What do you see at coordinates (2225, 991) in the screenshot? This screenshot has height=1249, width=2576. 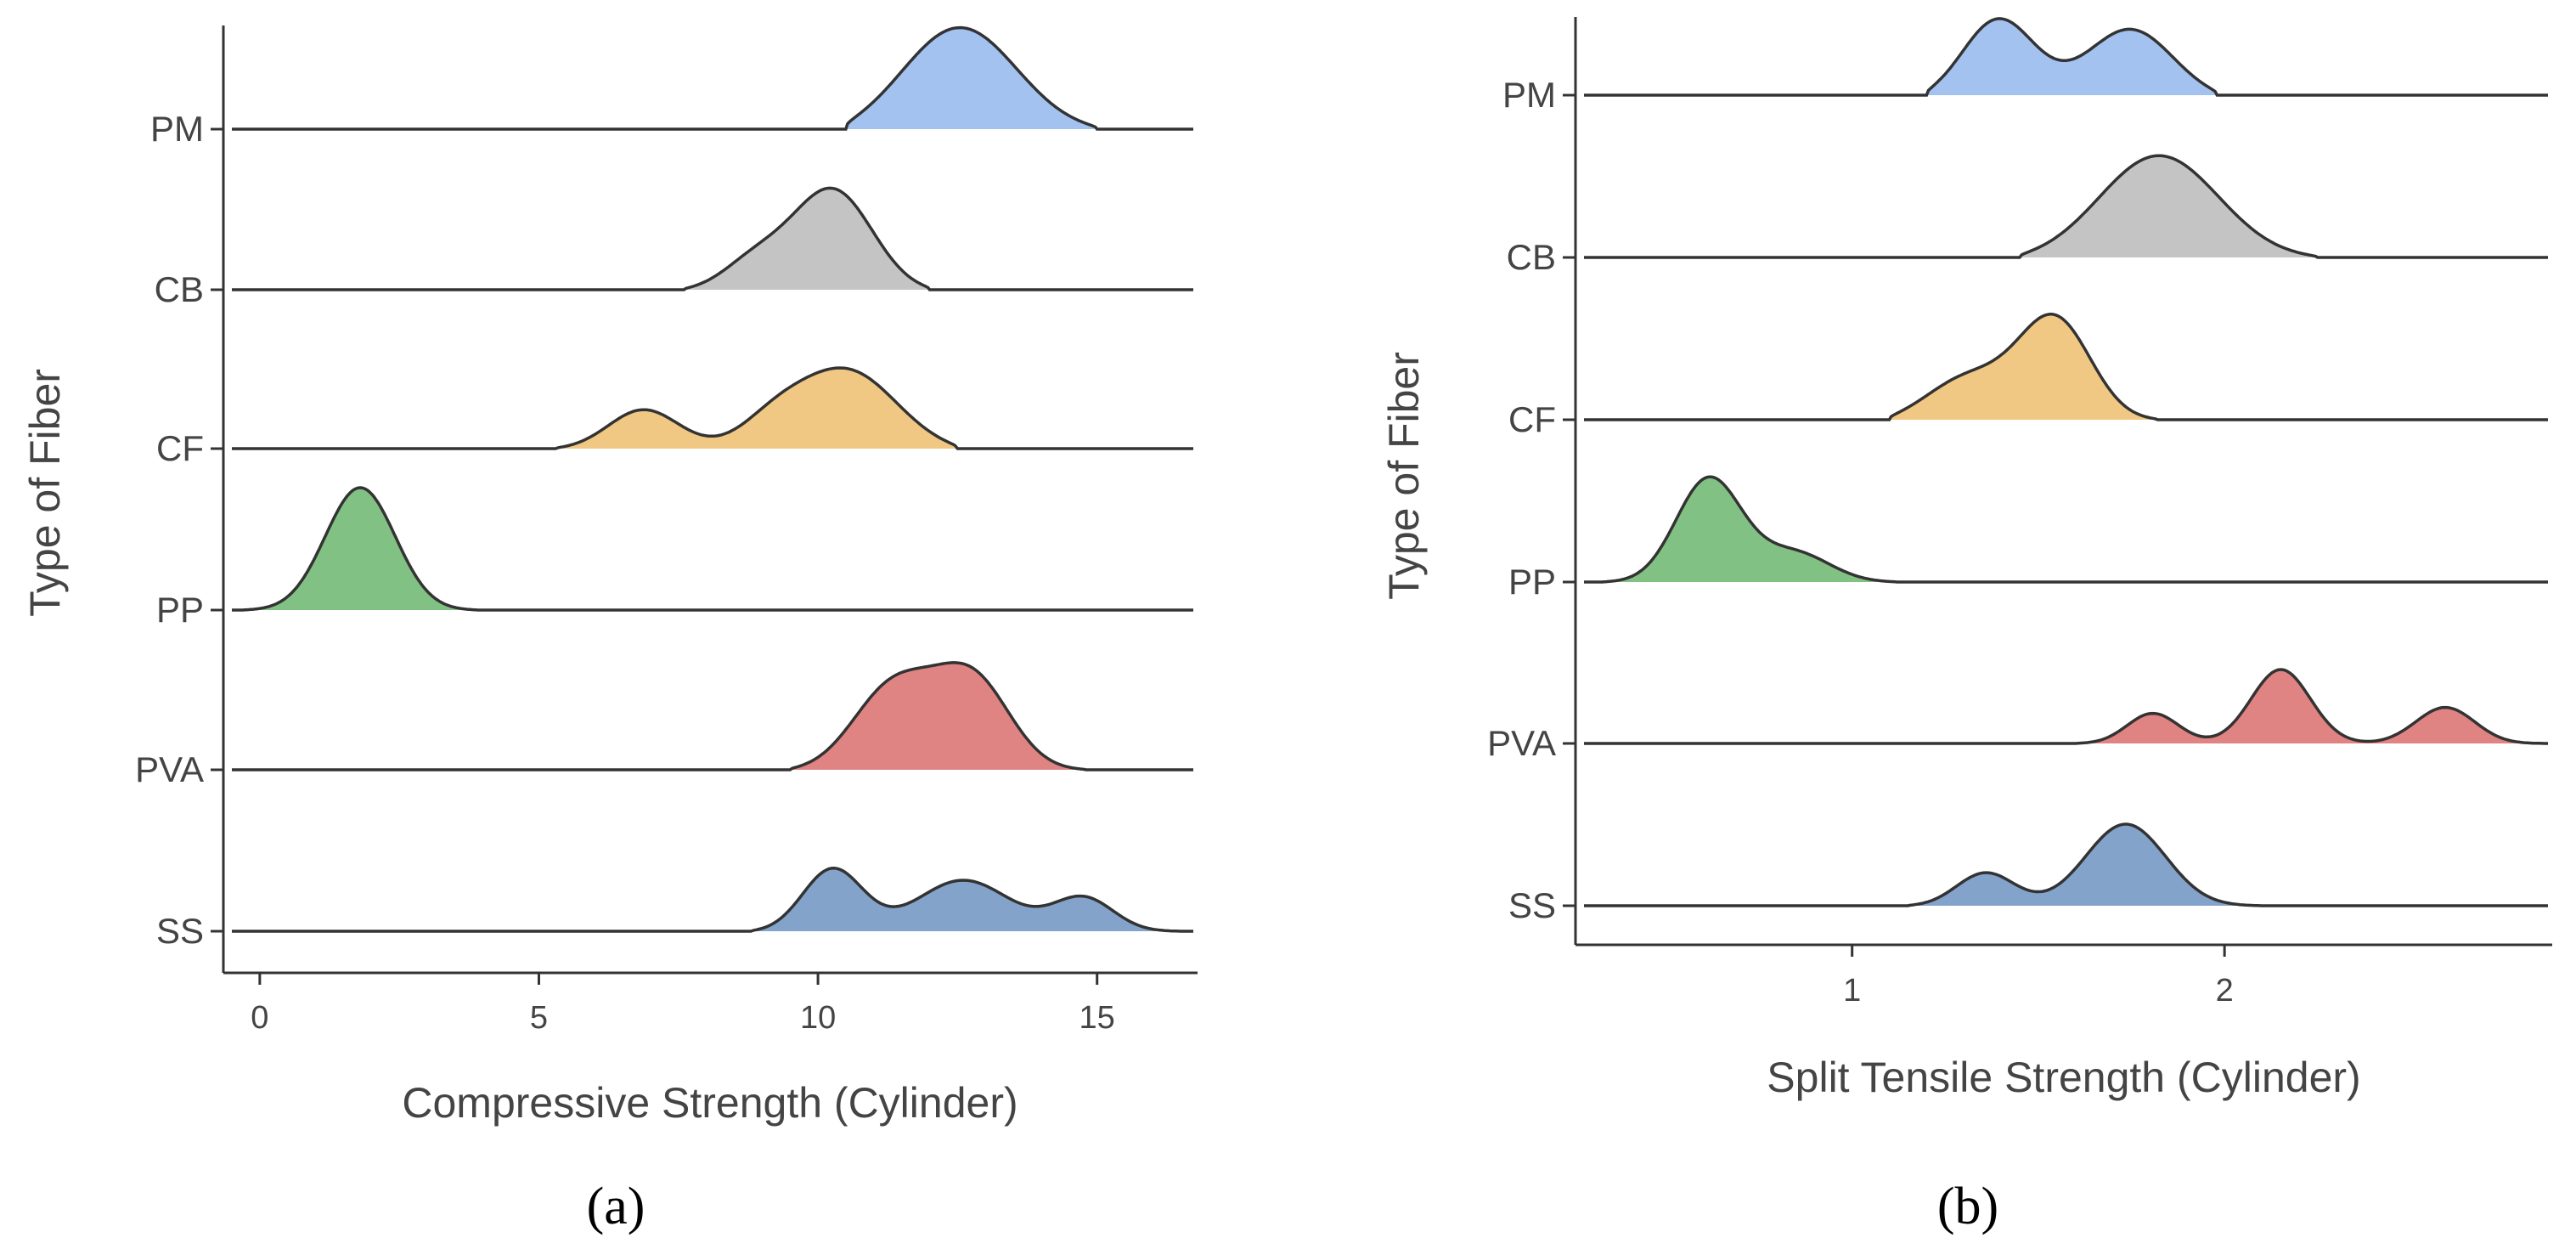 I see `x-tick-label: 2` at bounding box center [2225, 991].